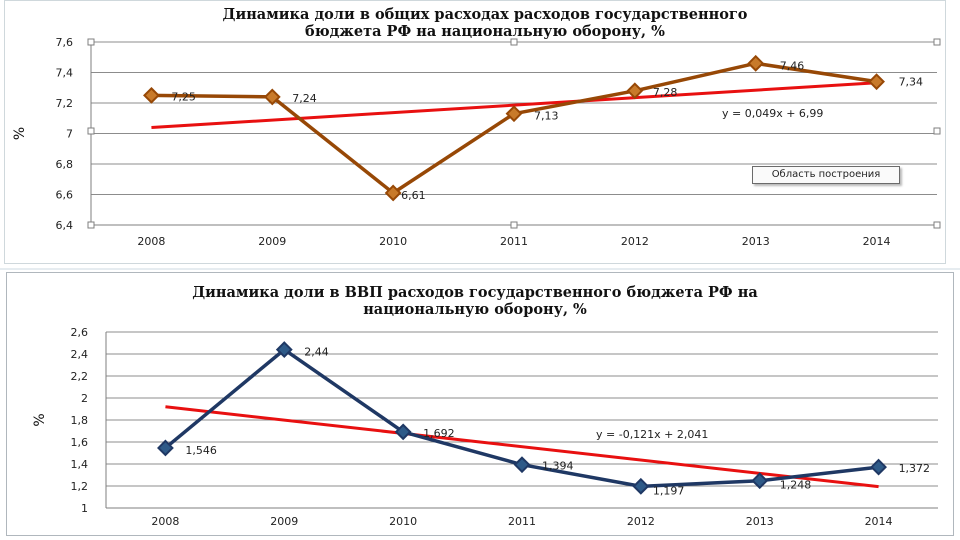  I want to click on plot-area-tooltip: Область построения, so click(826, 175).